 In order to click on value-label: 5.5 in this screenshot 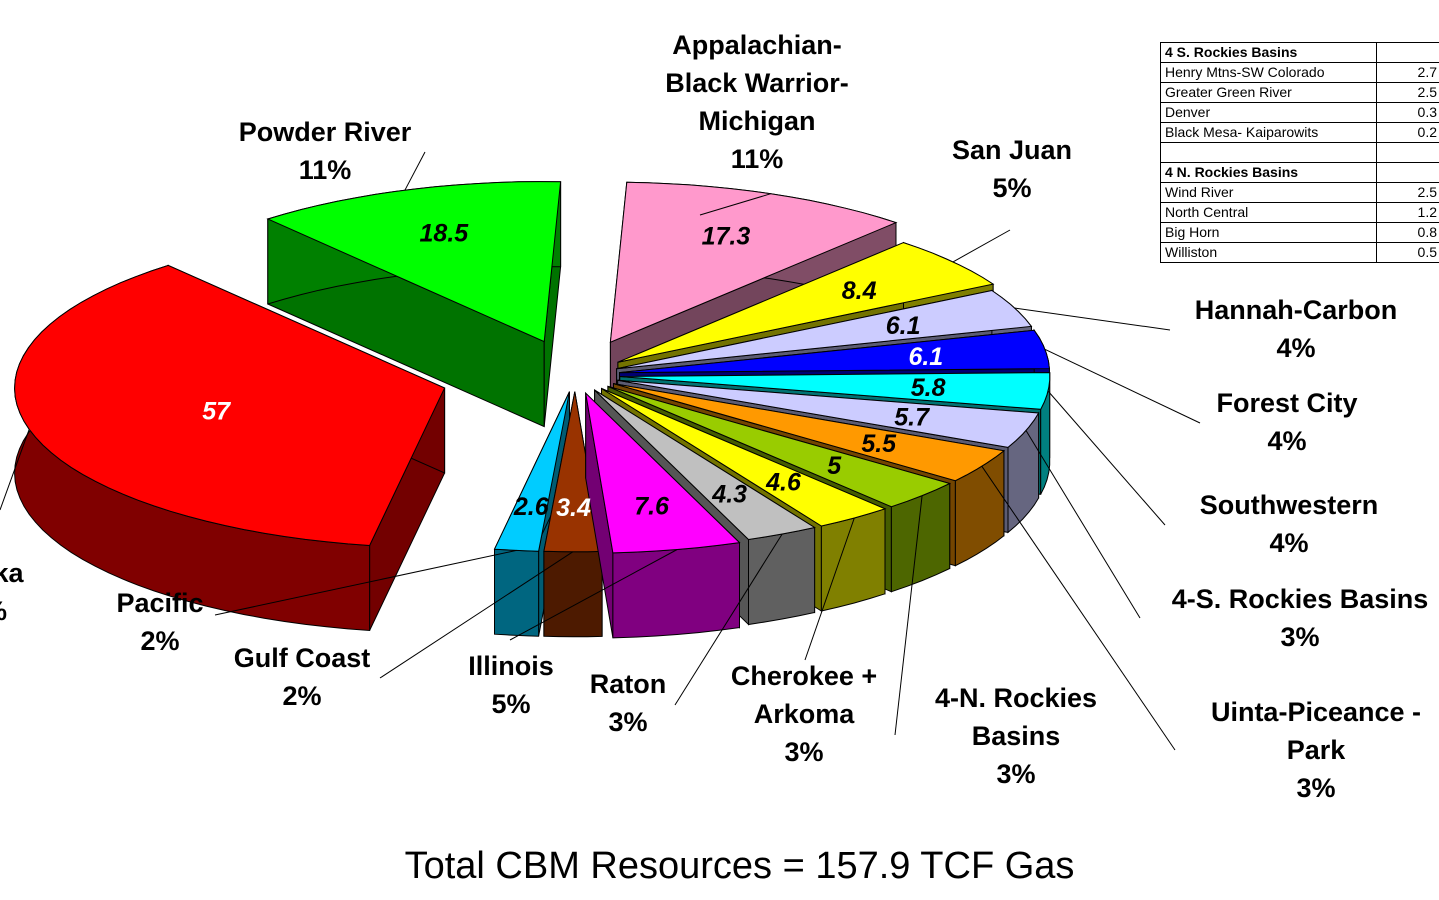, I will do `click(879, 444)`.